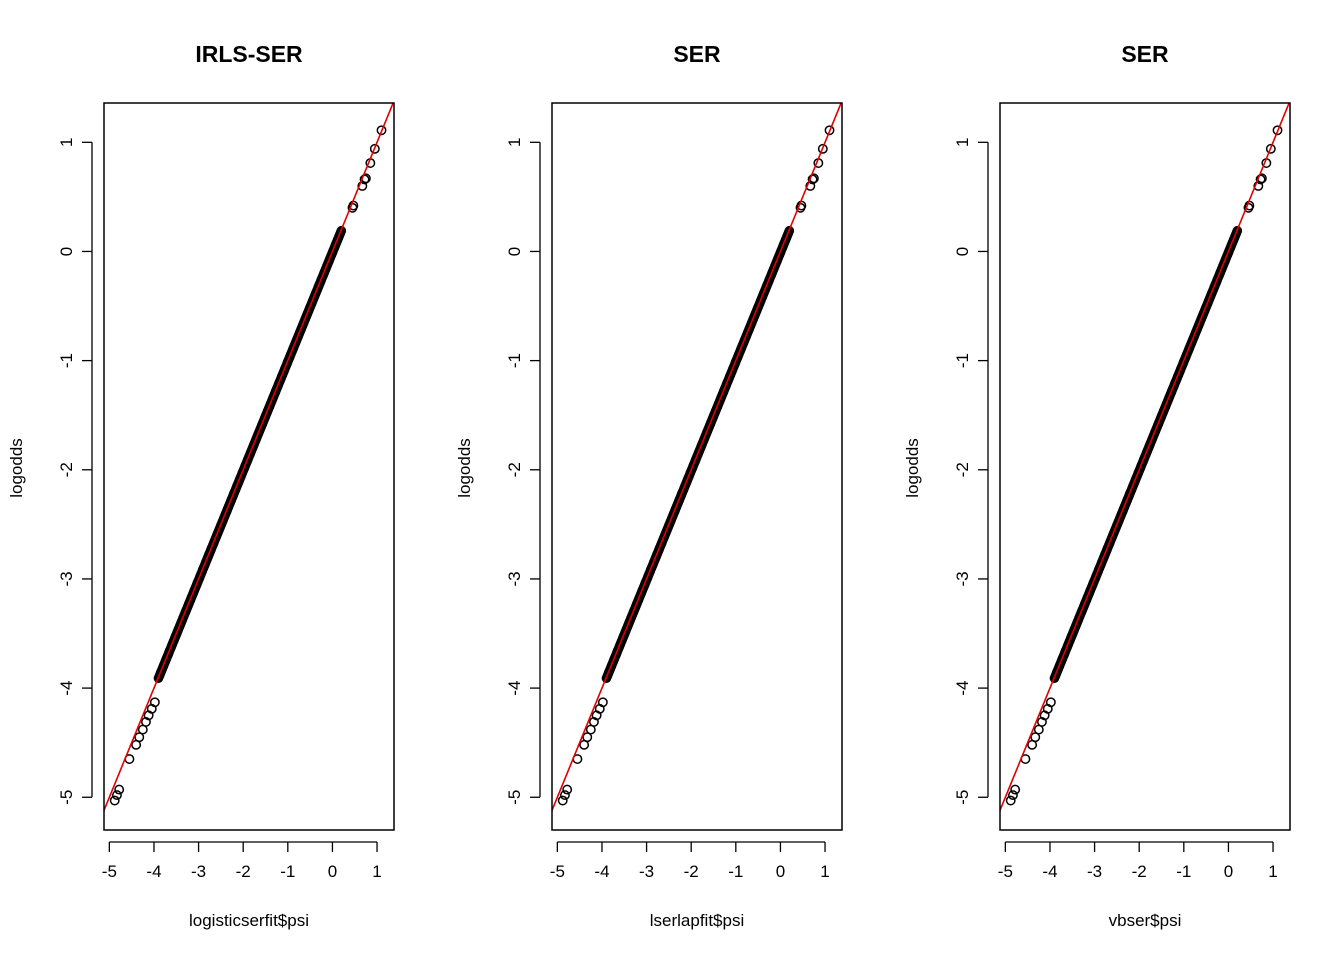 The image size is (1344, 960). I want to click on x-axis-label: vbser$psi, so click(1145, 920).